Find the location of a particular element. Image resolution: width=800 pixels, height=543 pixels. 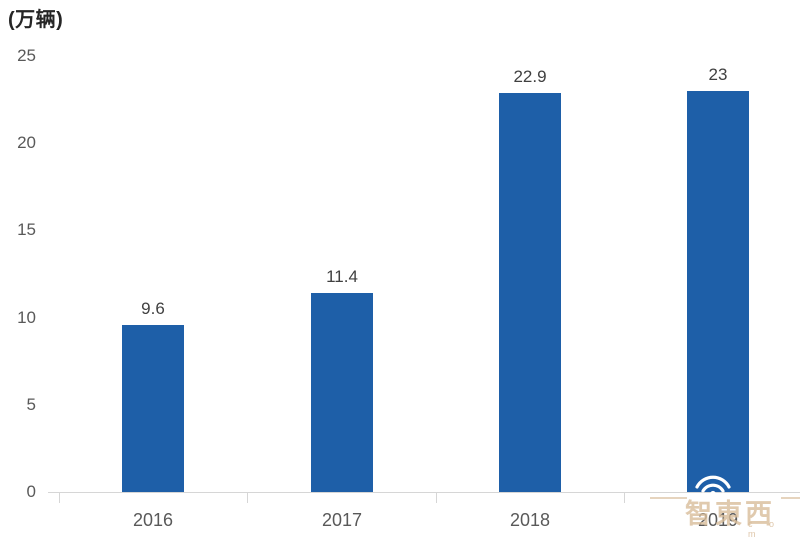

x-axis-label-2017: 2017 is located at coordinates (342, 520).